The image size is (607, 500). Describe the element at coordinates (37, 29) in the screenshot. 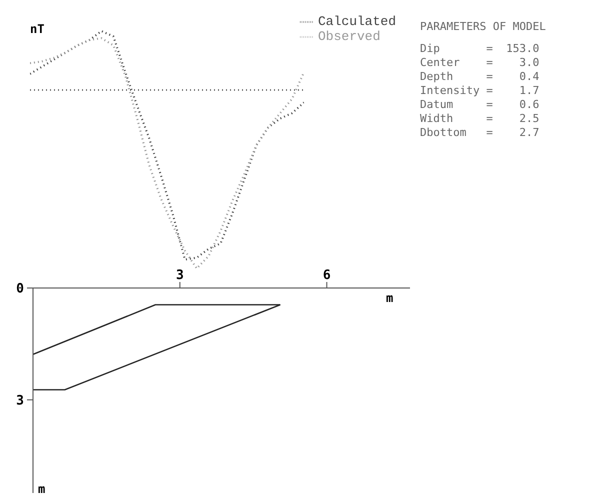

I see `y-axis-title: nT` at that location.